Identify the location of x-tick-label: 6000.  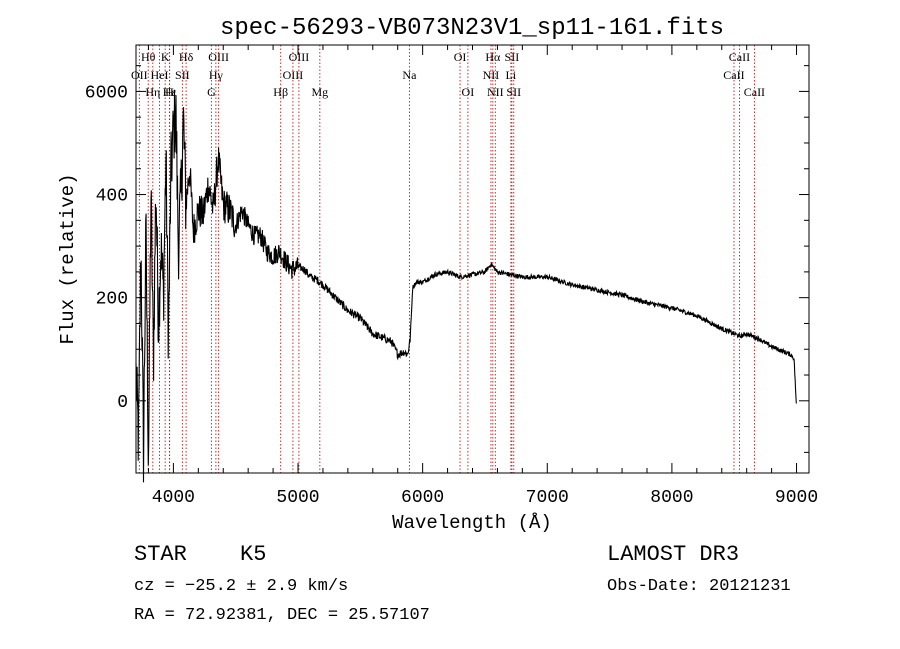
(422, 498).